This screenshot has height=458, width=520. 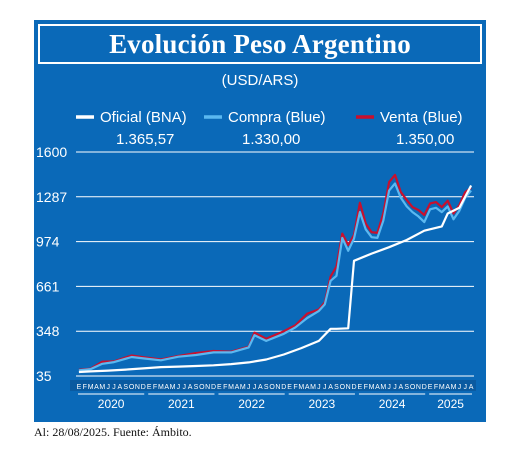 I want to click on legend-label: Compra (Blue), so click(x=277, y=117).